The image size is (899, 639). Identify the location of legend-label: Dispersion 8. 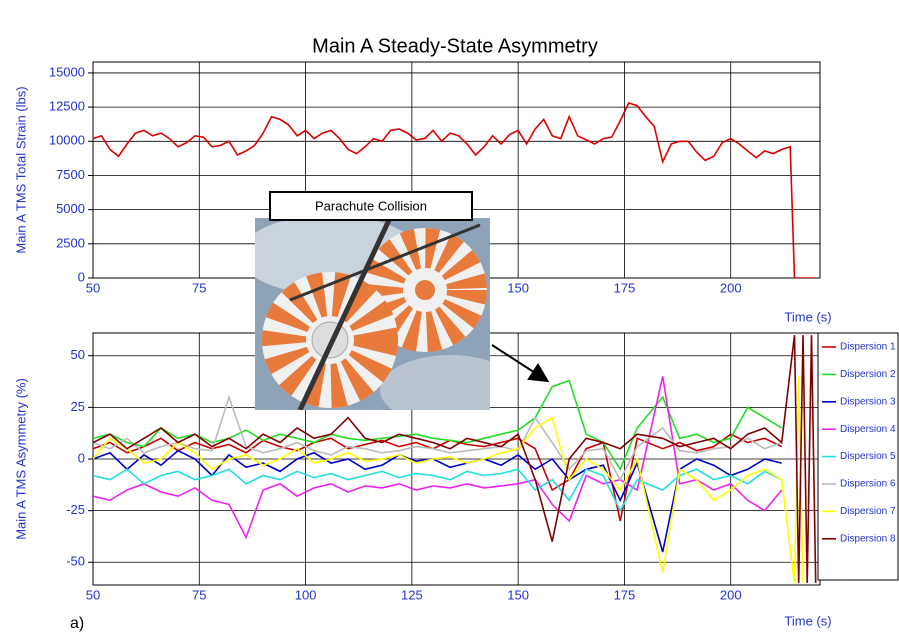
(868, 538).